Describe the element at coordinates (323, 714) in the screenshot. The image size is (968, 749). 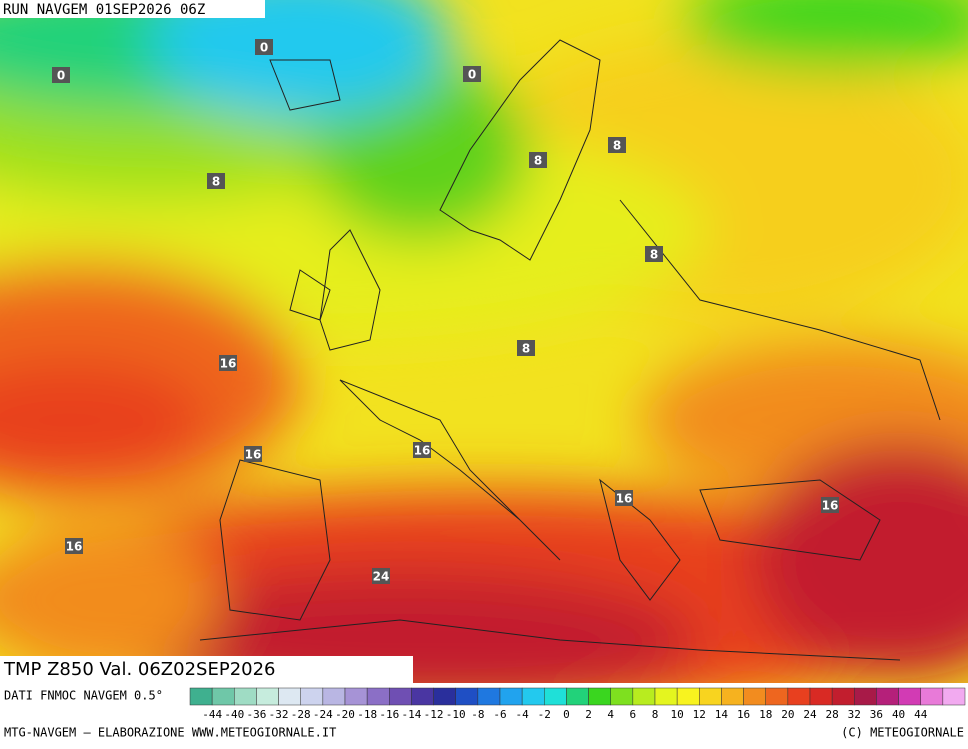
I see `legend-tick-label: -24` at that location.